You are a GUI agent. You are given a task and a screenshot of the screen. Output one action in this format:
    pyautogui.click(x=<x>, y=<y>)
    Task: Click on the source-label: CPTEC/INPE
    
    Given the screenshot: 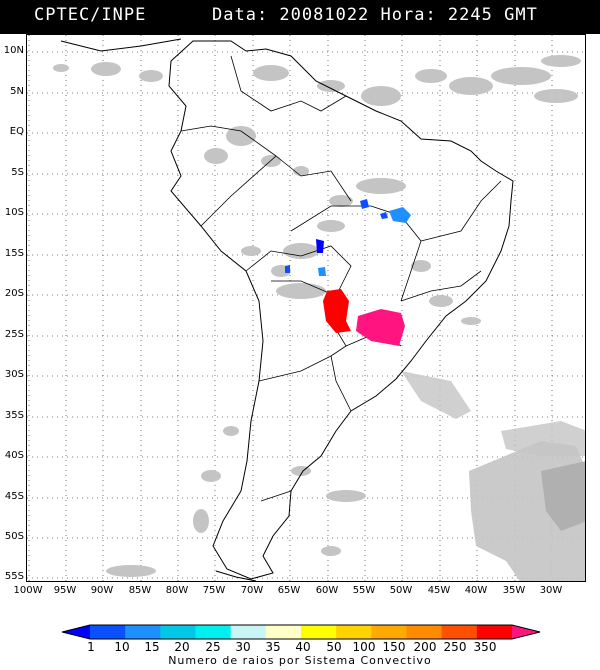 What is the action you would take?
    pyautogui.click(x=90, y=15)
    